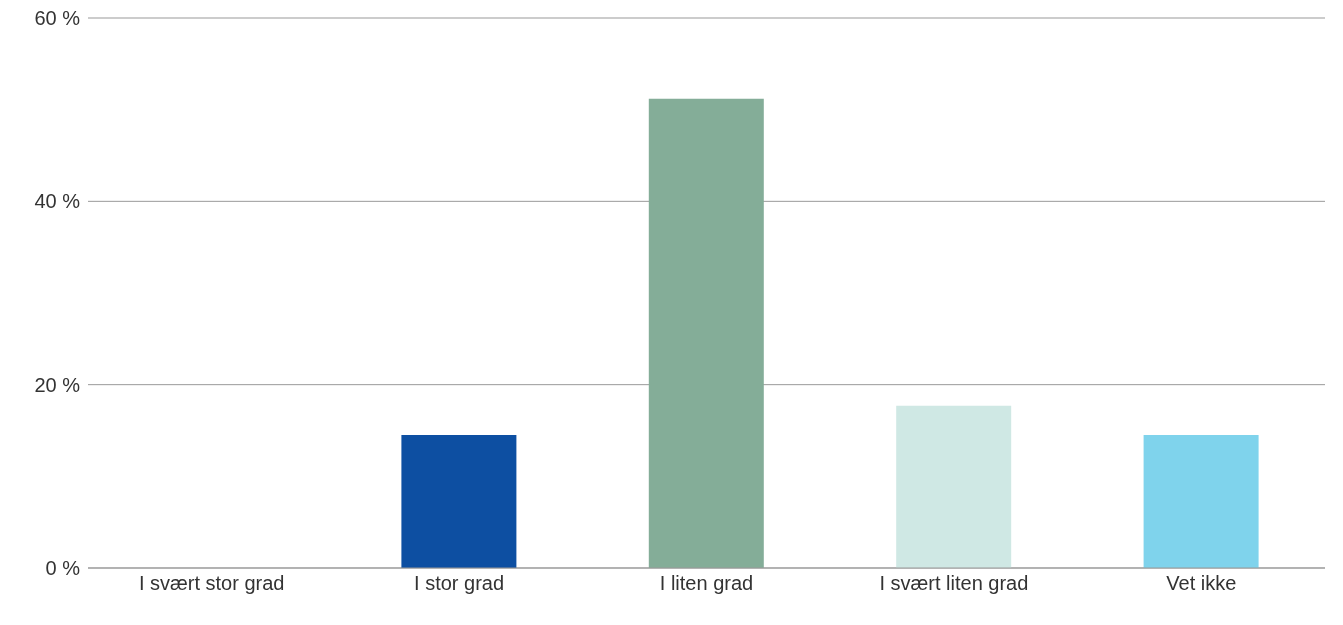  Describe the element at coordinates (706, 583) in the screenshot. I see `x-tick-label: I liten grad` at that location.